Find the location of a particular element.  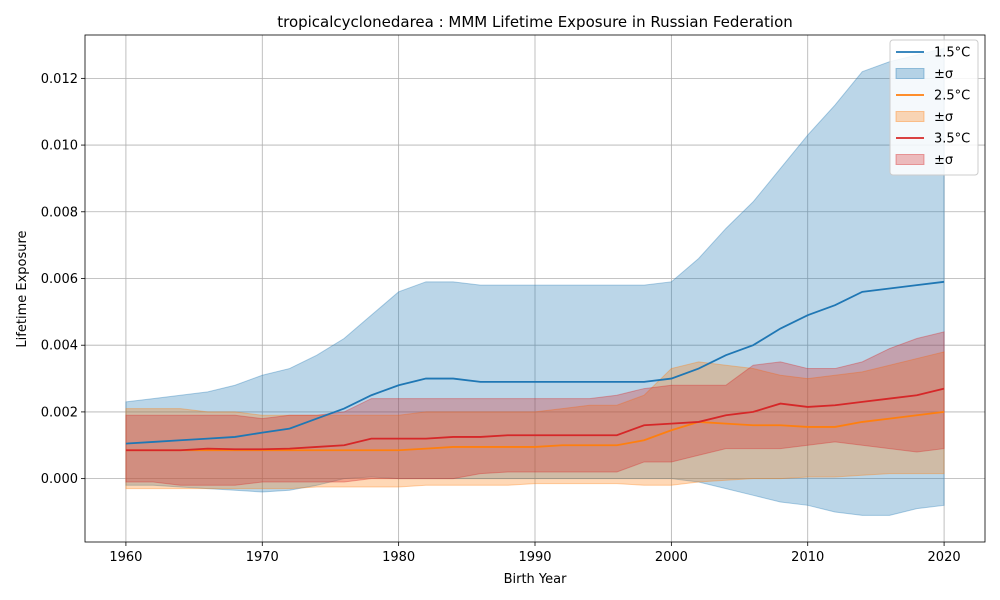

x-axis-label: Birth Year is located at coordinates (536, 579).